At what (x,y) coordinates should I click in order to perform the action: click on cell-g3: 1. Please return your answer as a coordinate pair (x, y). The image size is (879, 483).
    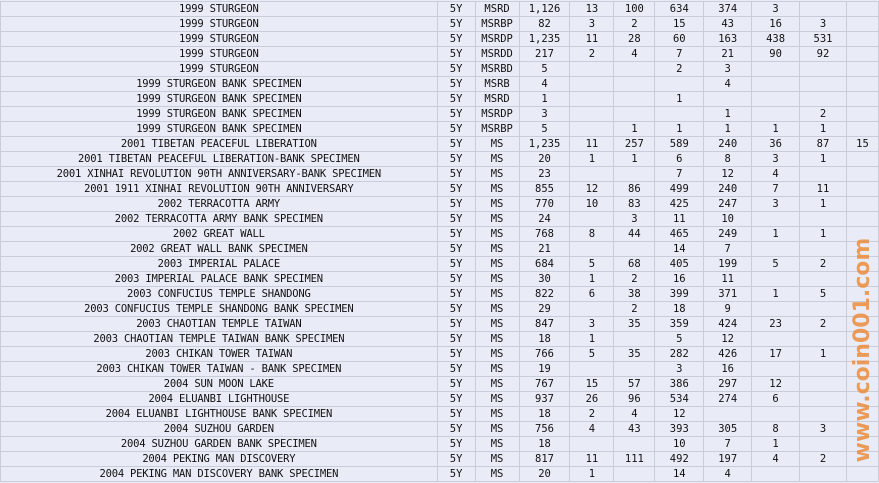
    Looking at the image, I should click on (679, 99).